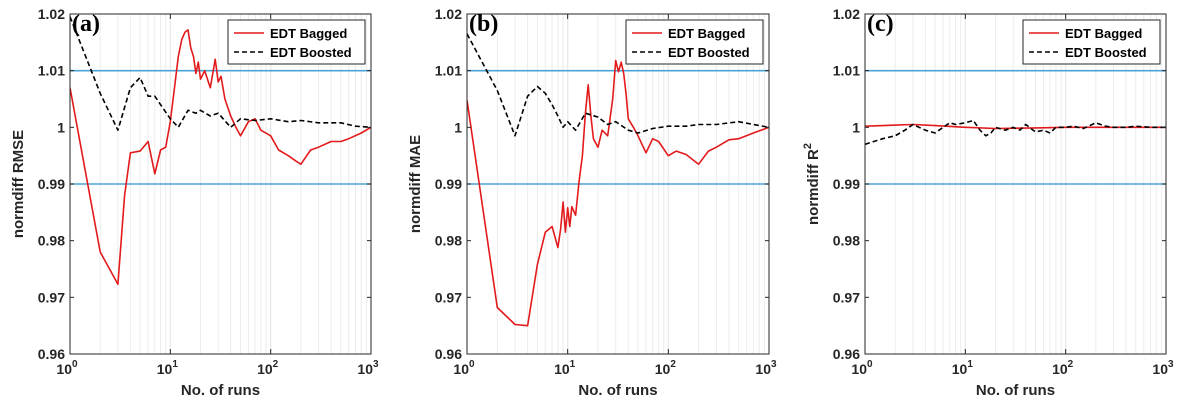 This screenshot has height=407, width=1185. Describe the element at coordinates (846, 14) in the screenshot. I see `chart-2-y-tick-label: 1.02` at that location.